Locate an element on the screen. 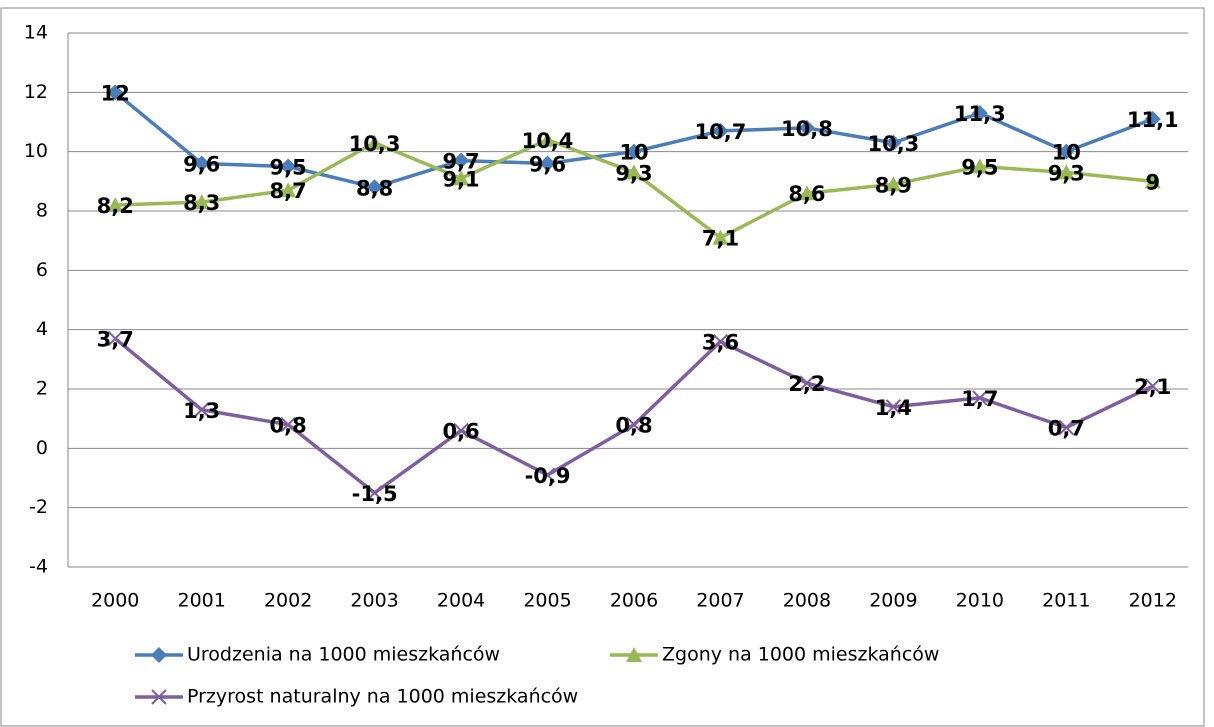 This screenshot has height=727, width=1214. data-label: 3,7 is located at coordinates (115, 340).